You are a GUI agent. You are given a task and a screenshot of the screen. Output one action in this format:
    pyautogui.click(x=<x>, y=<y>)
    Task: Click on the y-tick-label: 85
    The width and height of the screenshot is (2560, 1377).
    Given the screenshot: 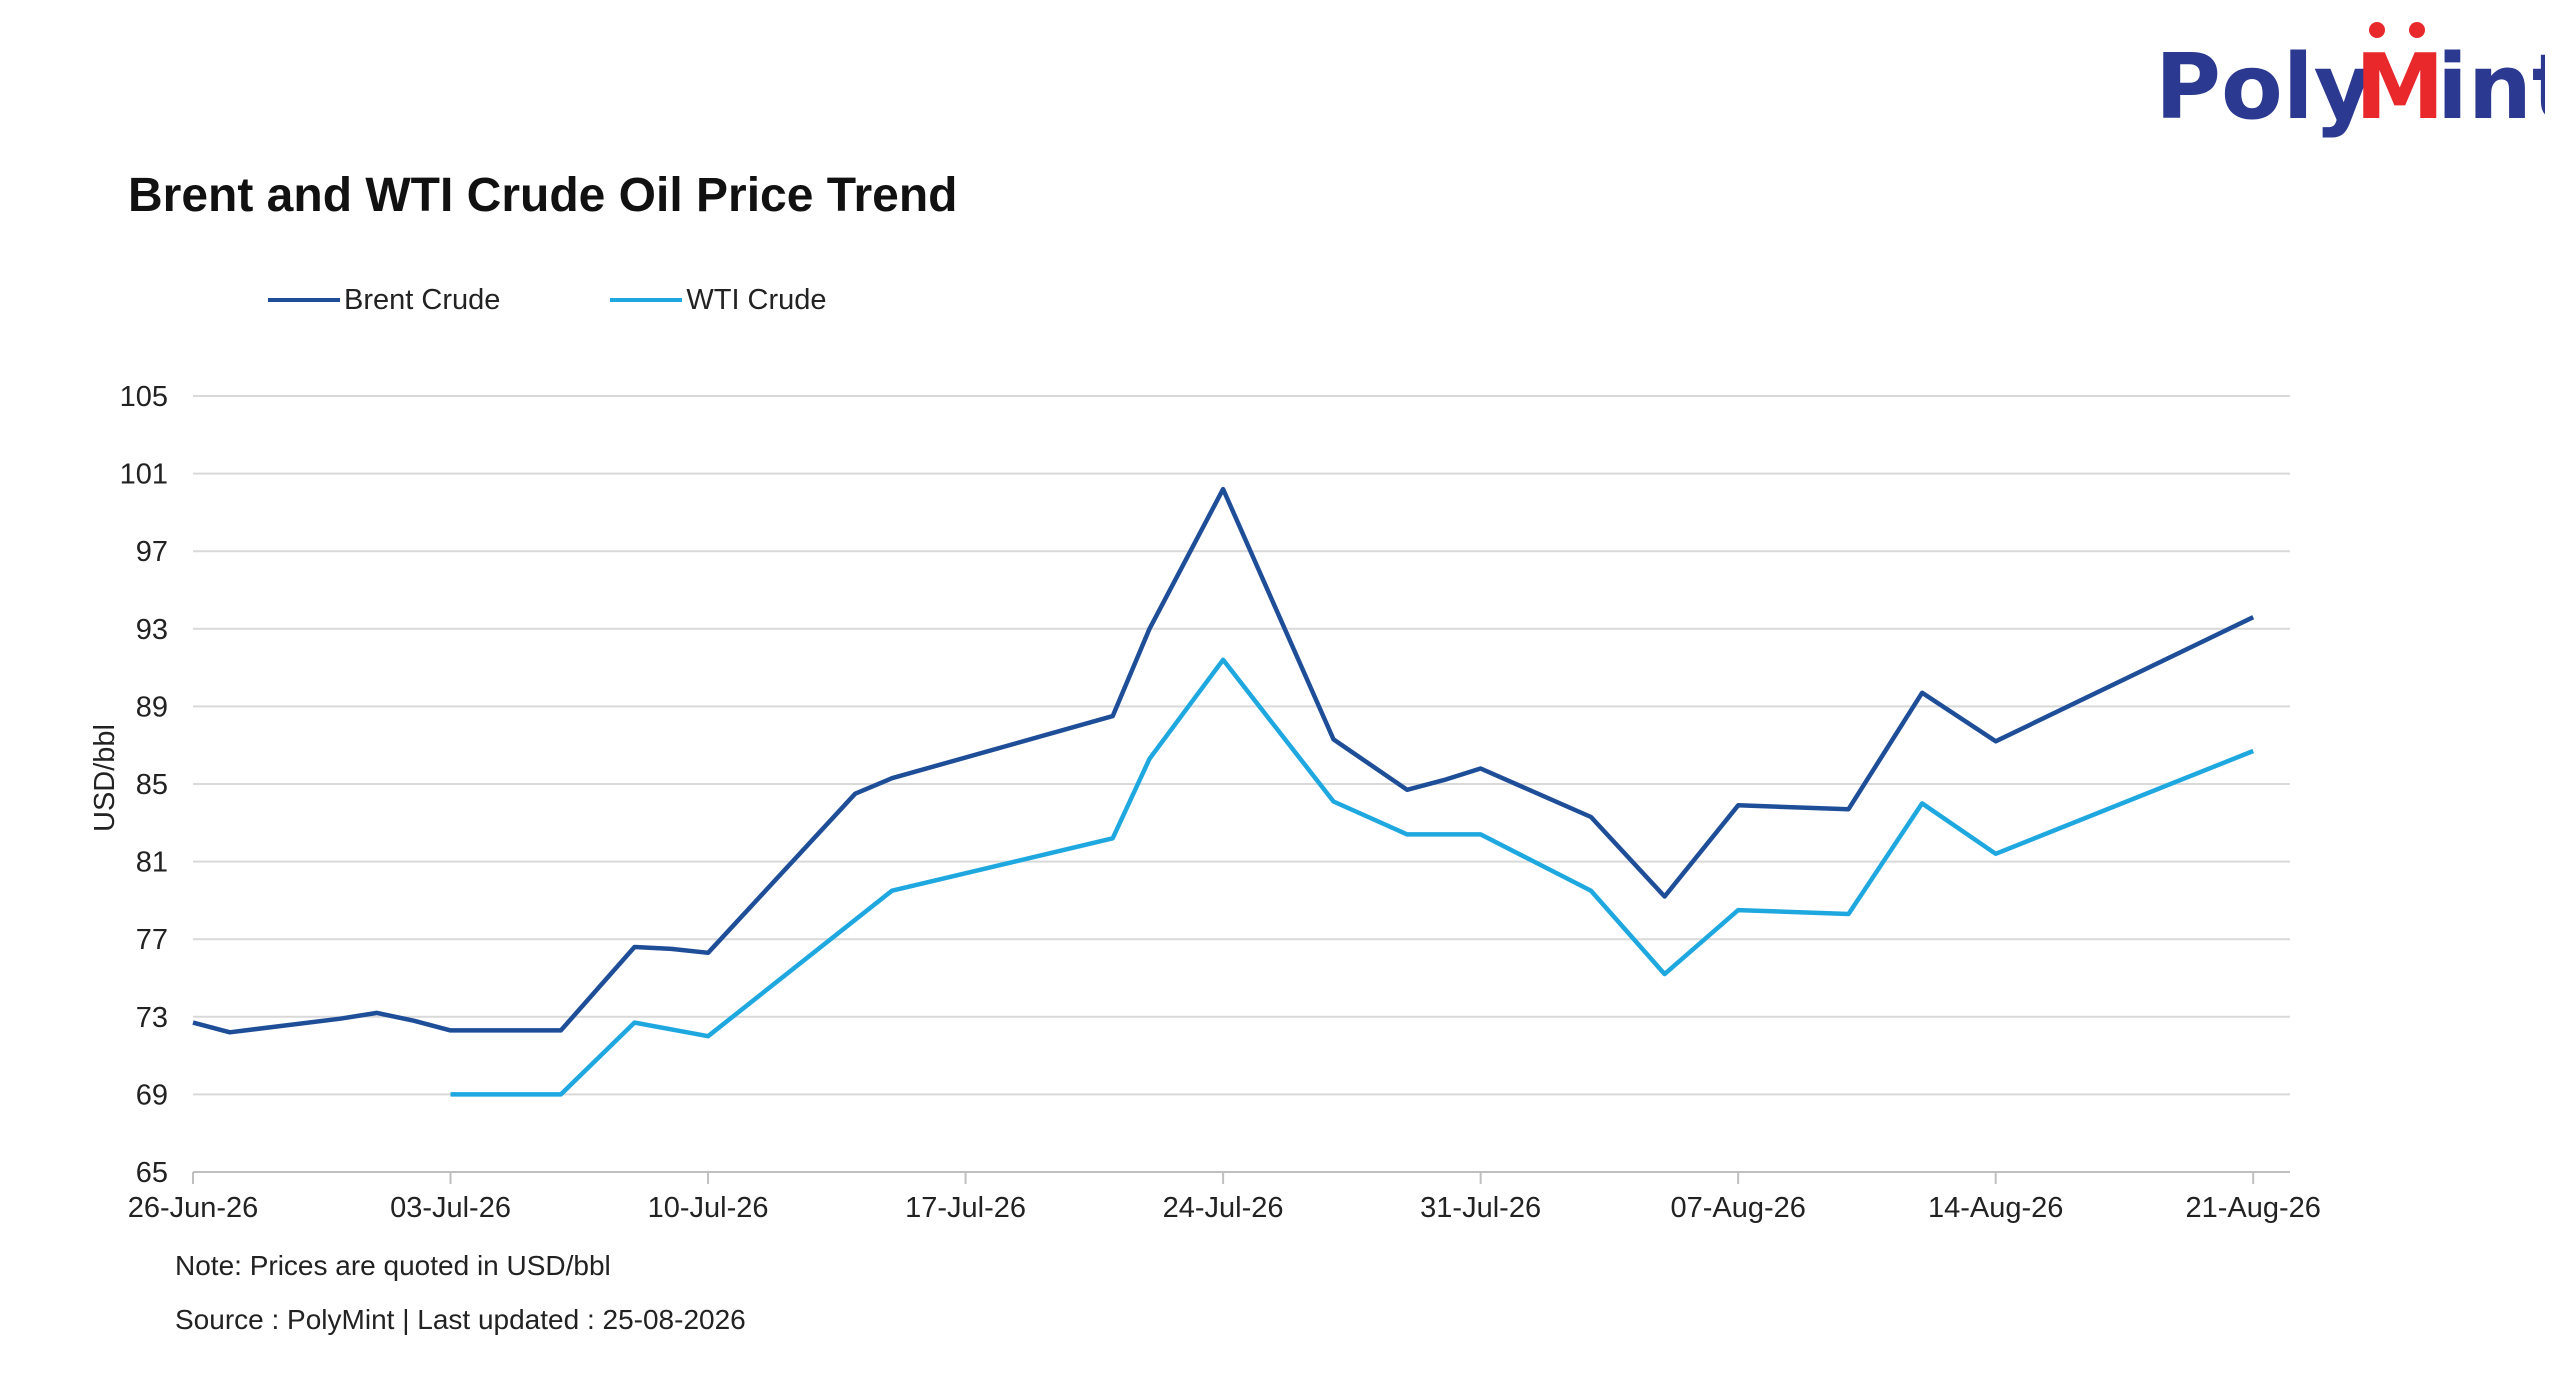 What is the action you would take?
    pyautogui.click(x=152, y=785)
    